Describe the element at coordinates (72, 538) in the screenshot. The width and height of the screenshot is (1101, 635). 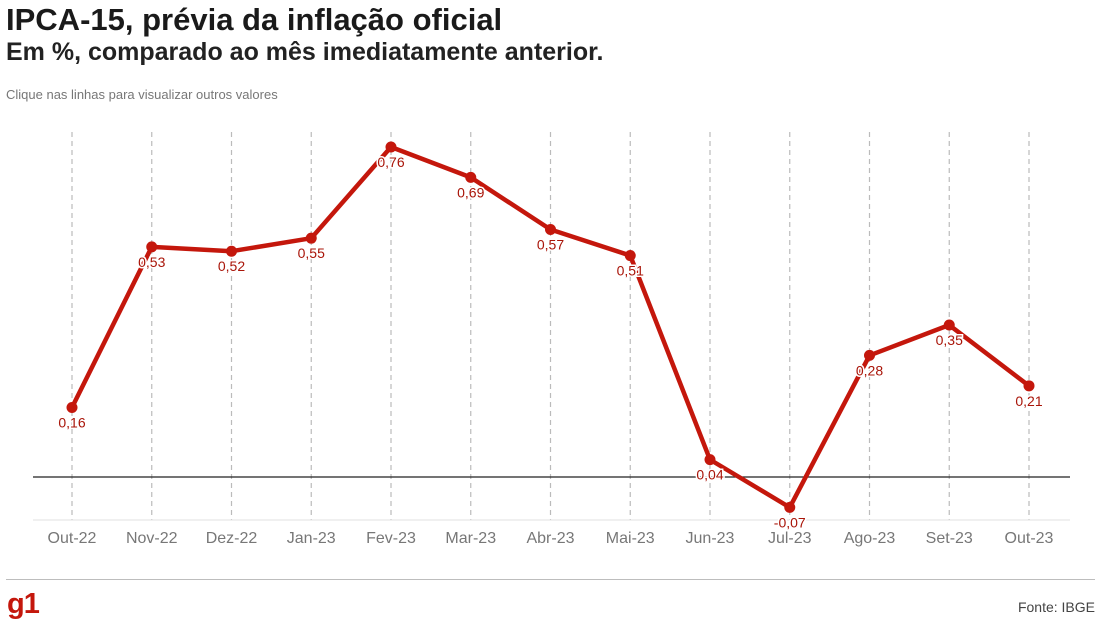
I see `x-tick-out-22: Out-22` at that location.